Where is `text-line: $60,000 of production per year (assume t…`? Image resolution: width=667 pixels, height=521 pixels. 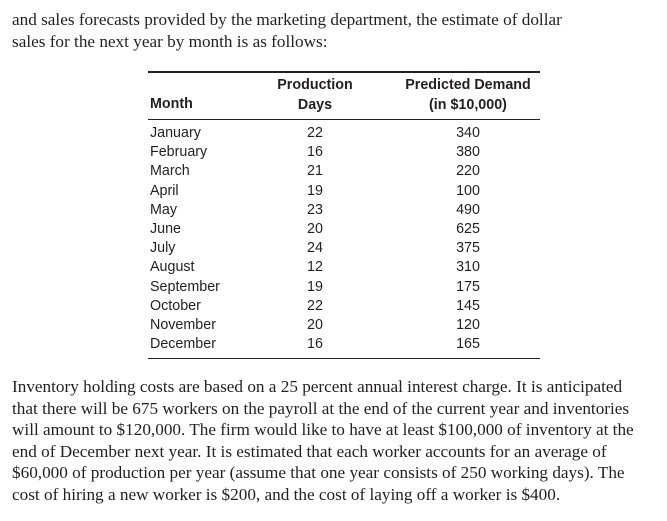 text-line: $60,000 of production per year (assume t… is located at coordinates (318, 472).